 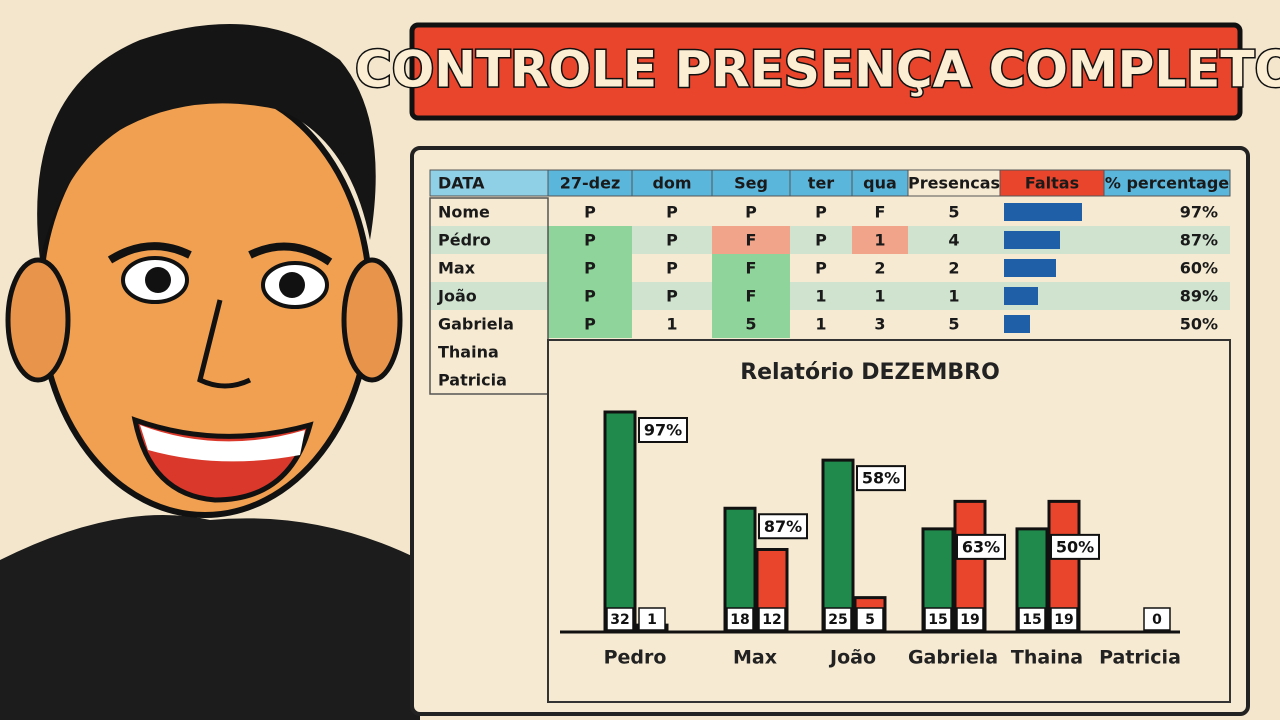 I want to click on value-label: 5, so click(x=870, y=620).